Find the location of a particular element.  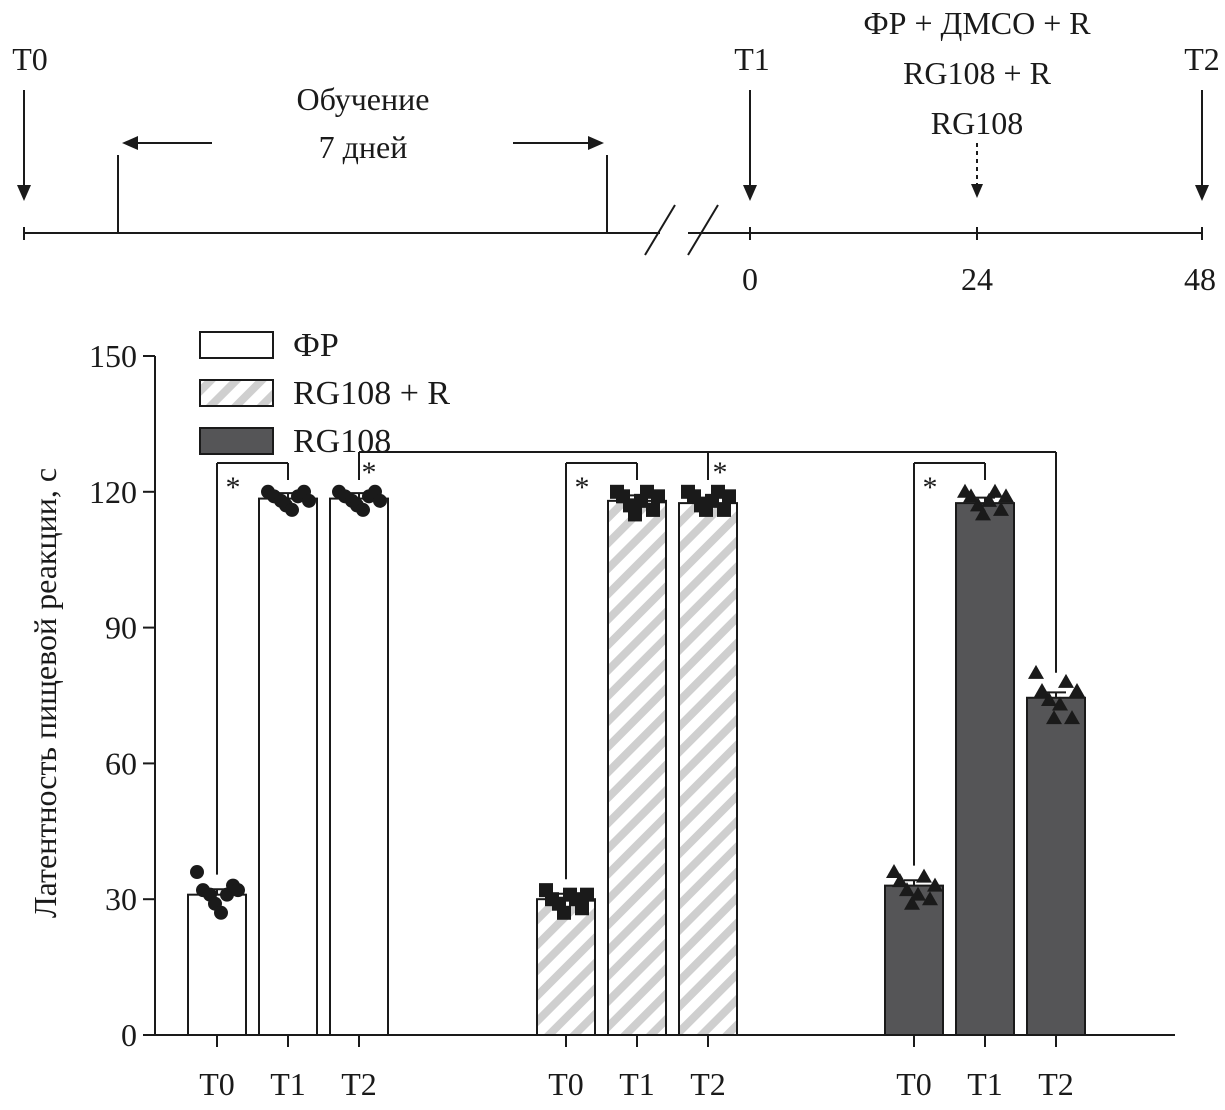

x-axis-ticks: T0 T1 T2 T0 T1 T2 T0 T1 T2 is located at coordinates (636, 1068).